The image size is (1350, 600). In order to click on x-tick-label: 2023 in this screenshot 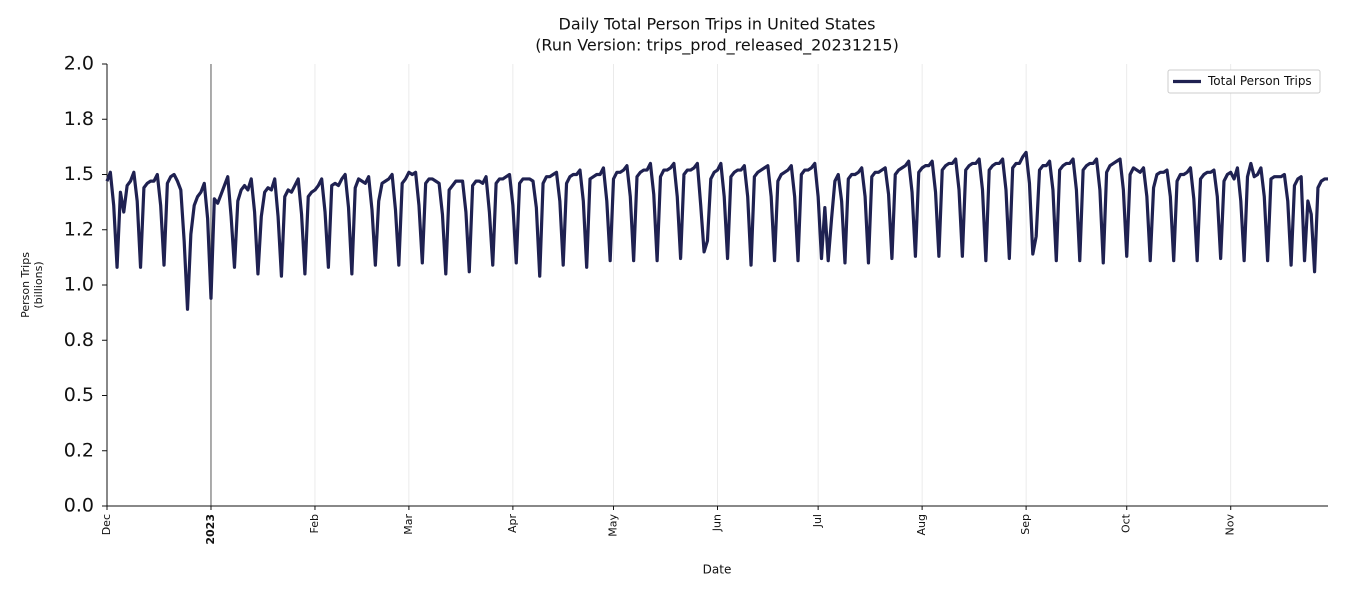, I will do `click(210, 529)`.